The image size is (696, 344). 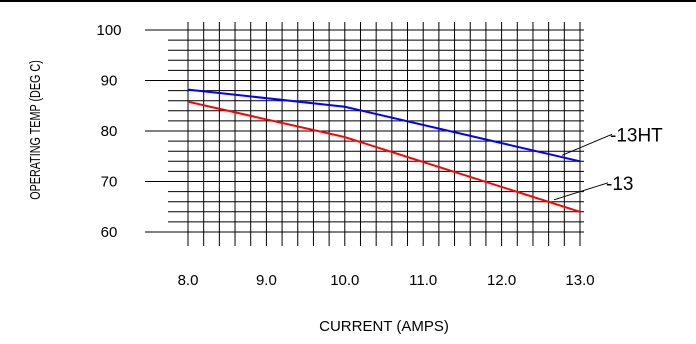 What do you see at coordinates (608, 163) in the screenshot?
I see `series-labels: -13HT -13` at bounding box center [608, 163].